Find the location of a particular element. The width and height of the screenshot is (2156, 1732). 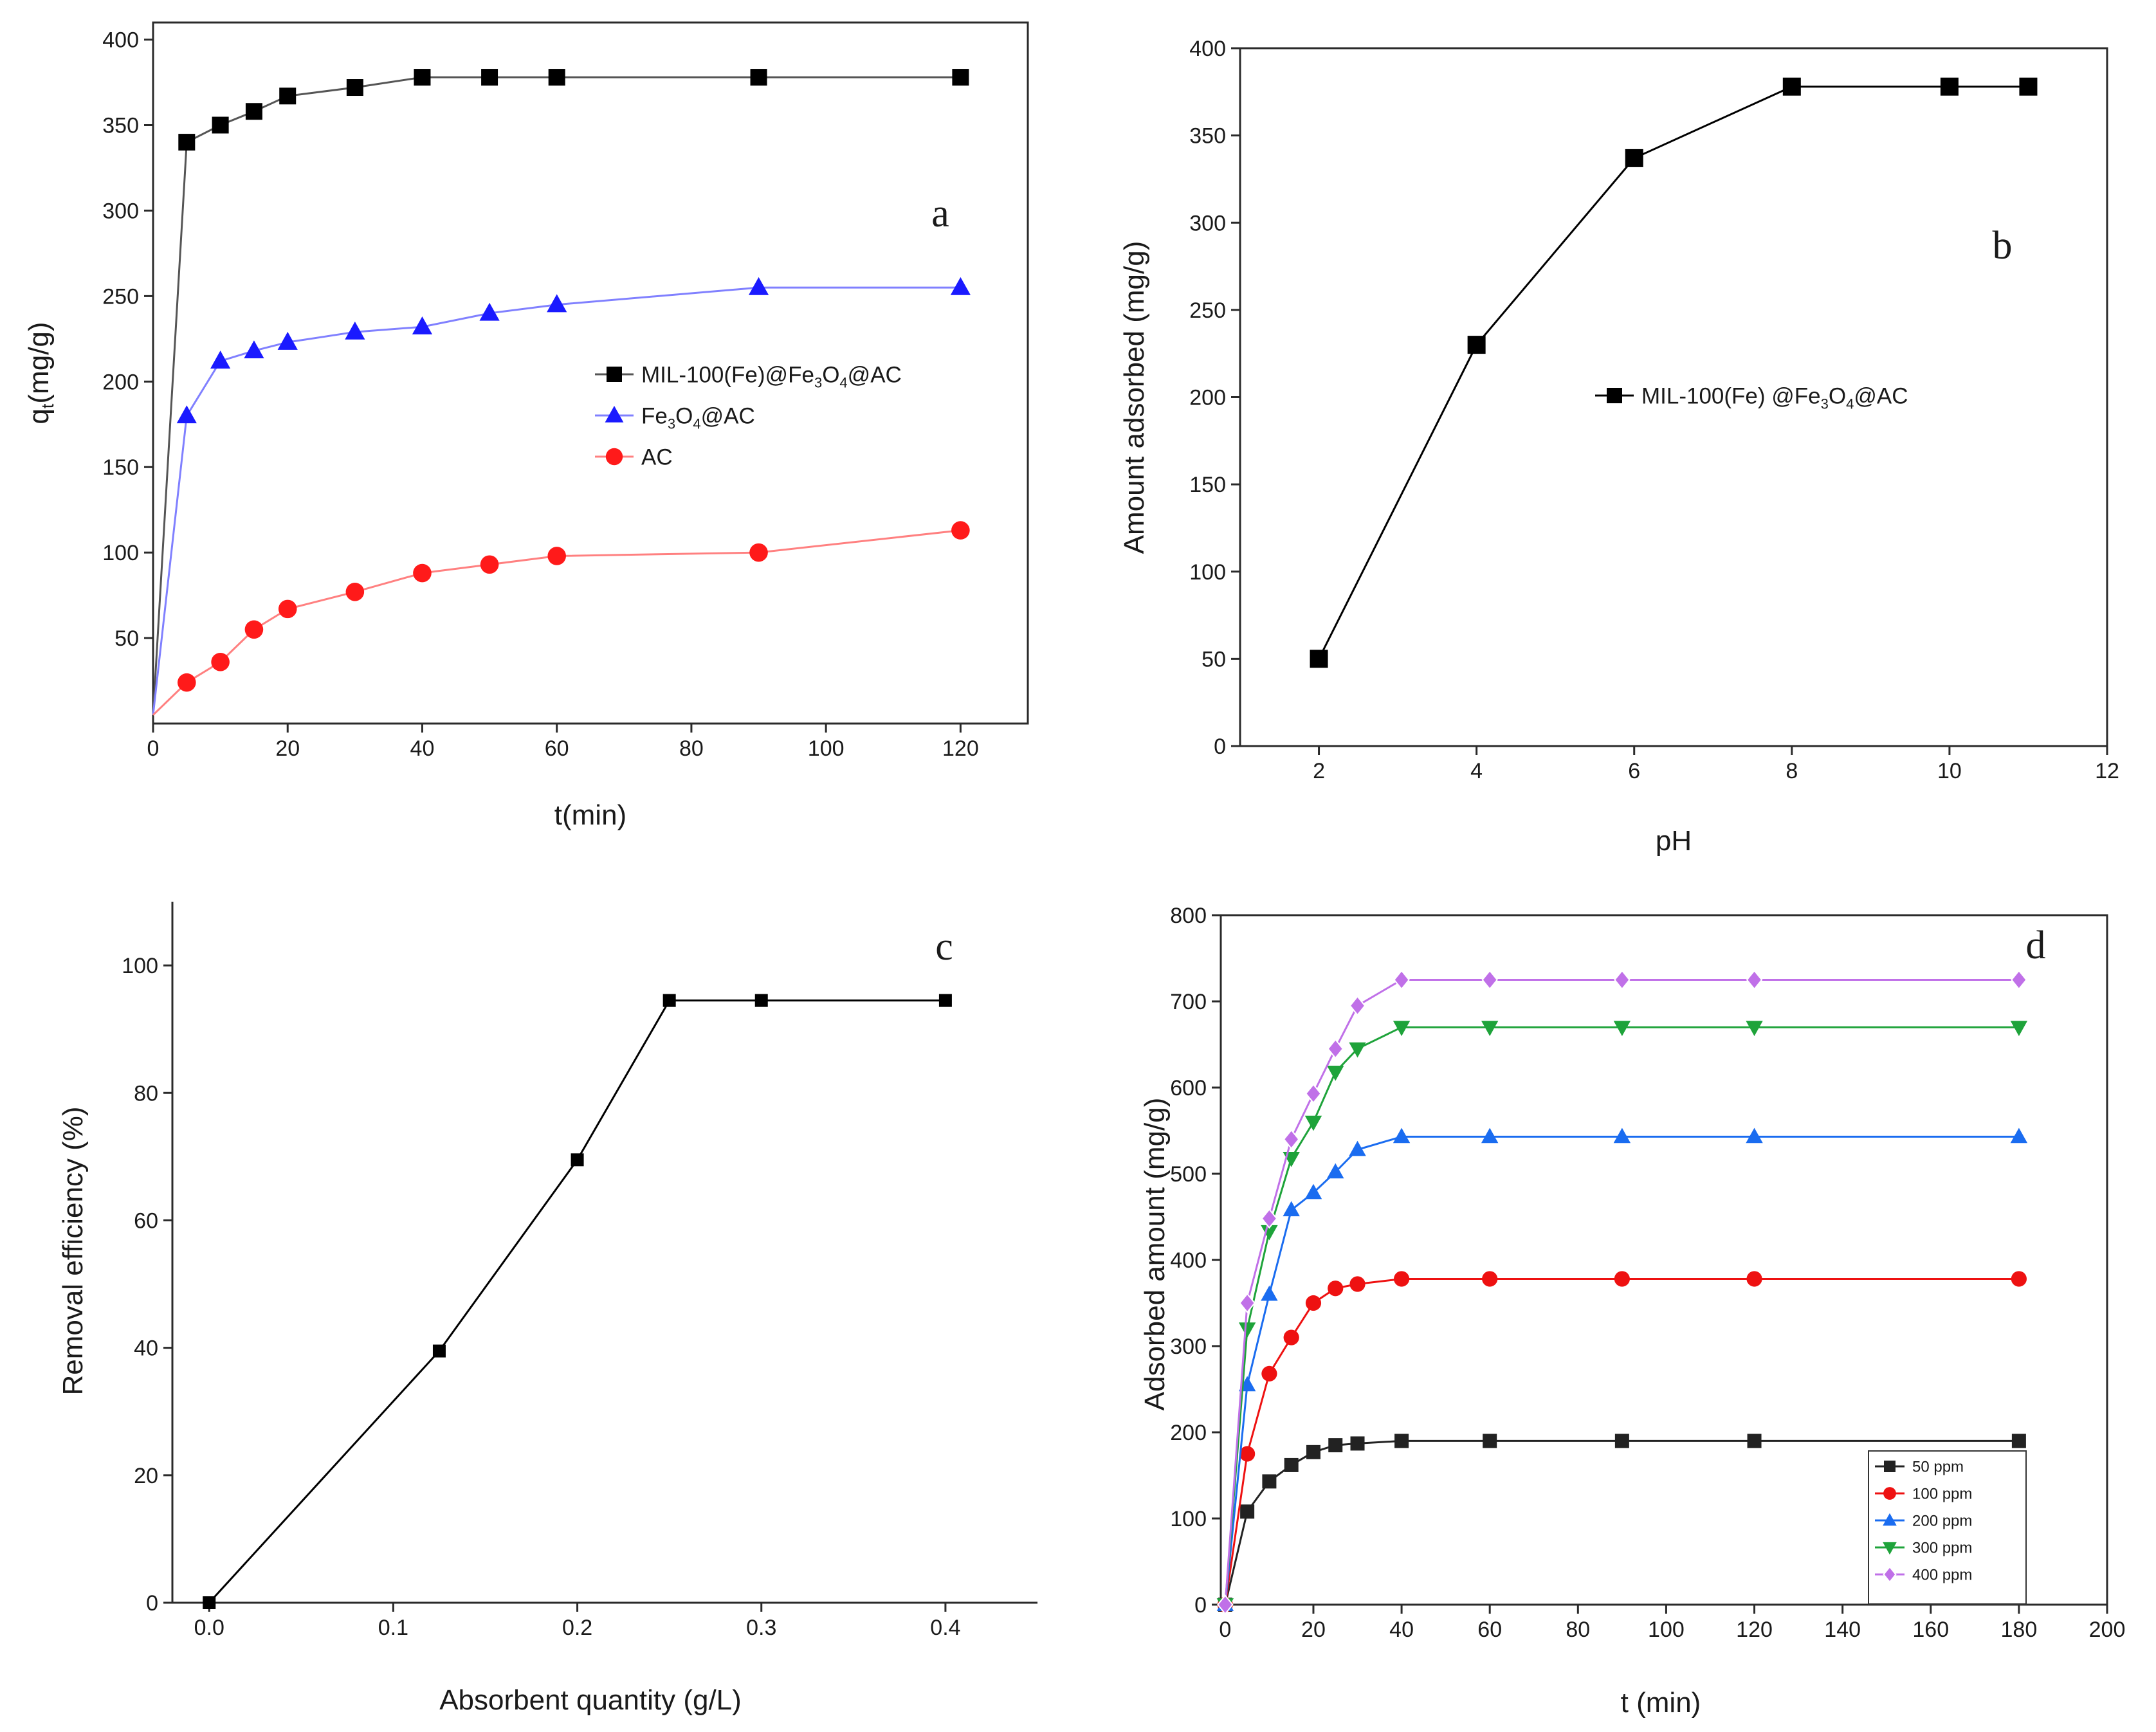

x-tick-label: 6 is located at coordinates (1634, 771).